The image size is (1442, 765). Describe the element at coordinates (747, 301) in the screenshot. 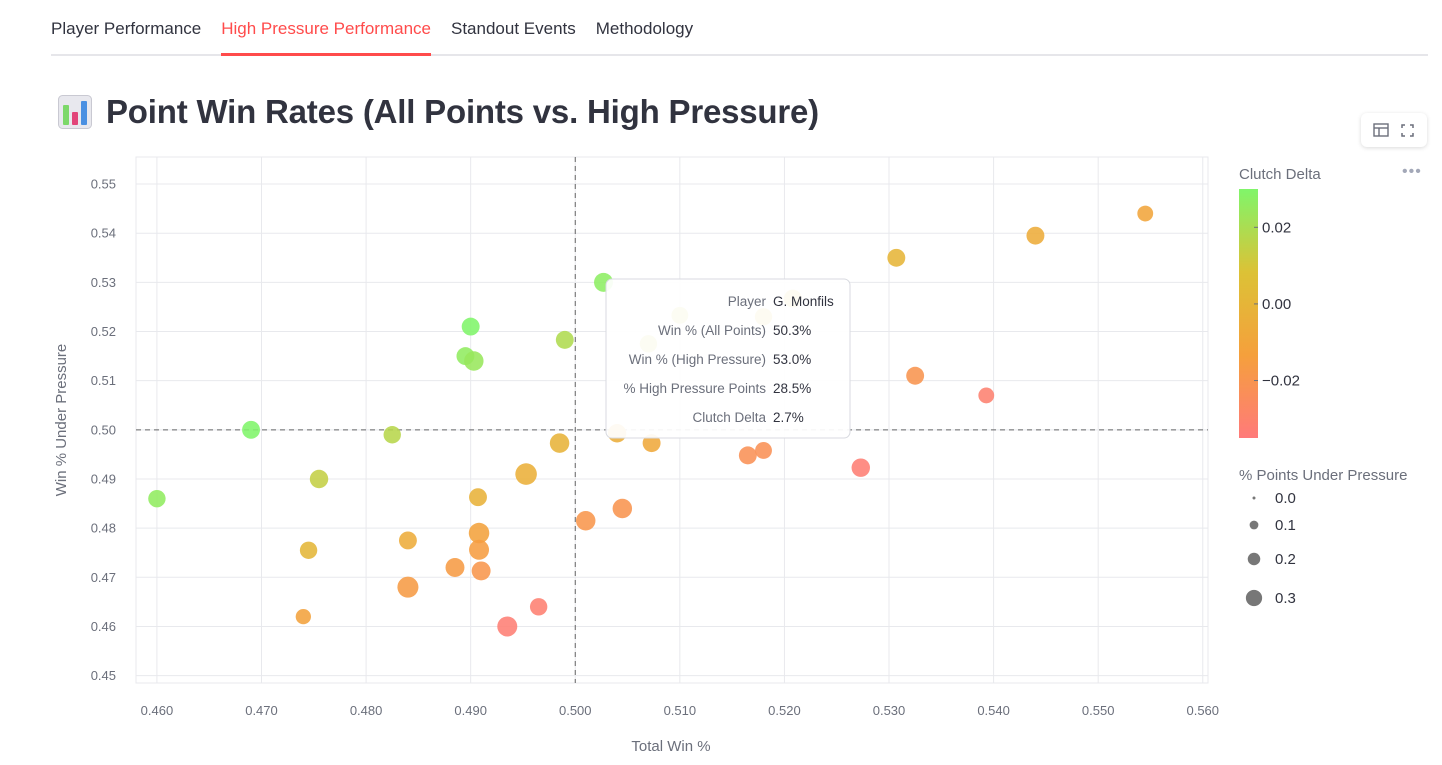

I see `tooltip-row-label: Player` at that location.